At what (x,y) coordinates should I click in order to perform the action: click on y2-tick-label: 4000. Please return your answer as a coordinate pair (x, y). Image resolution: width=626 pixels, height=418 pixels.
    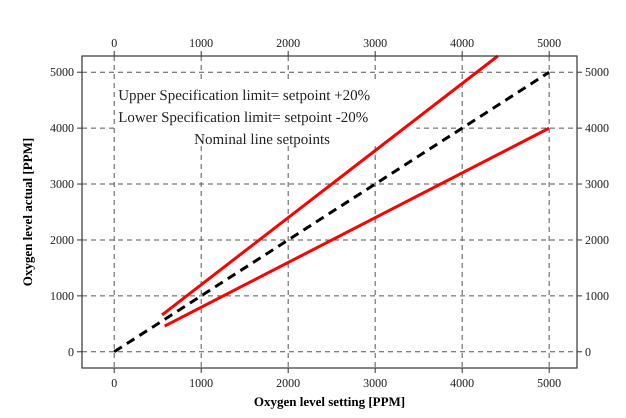
    Looking at the image, I should click on (597, 128).